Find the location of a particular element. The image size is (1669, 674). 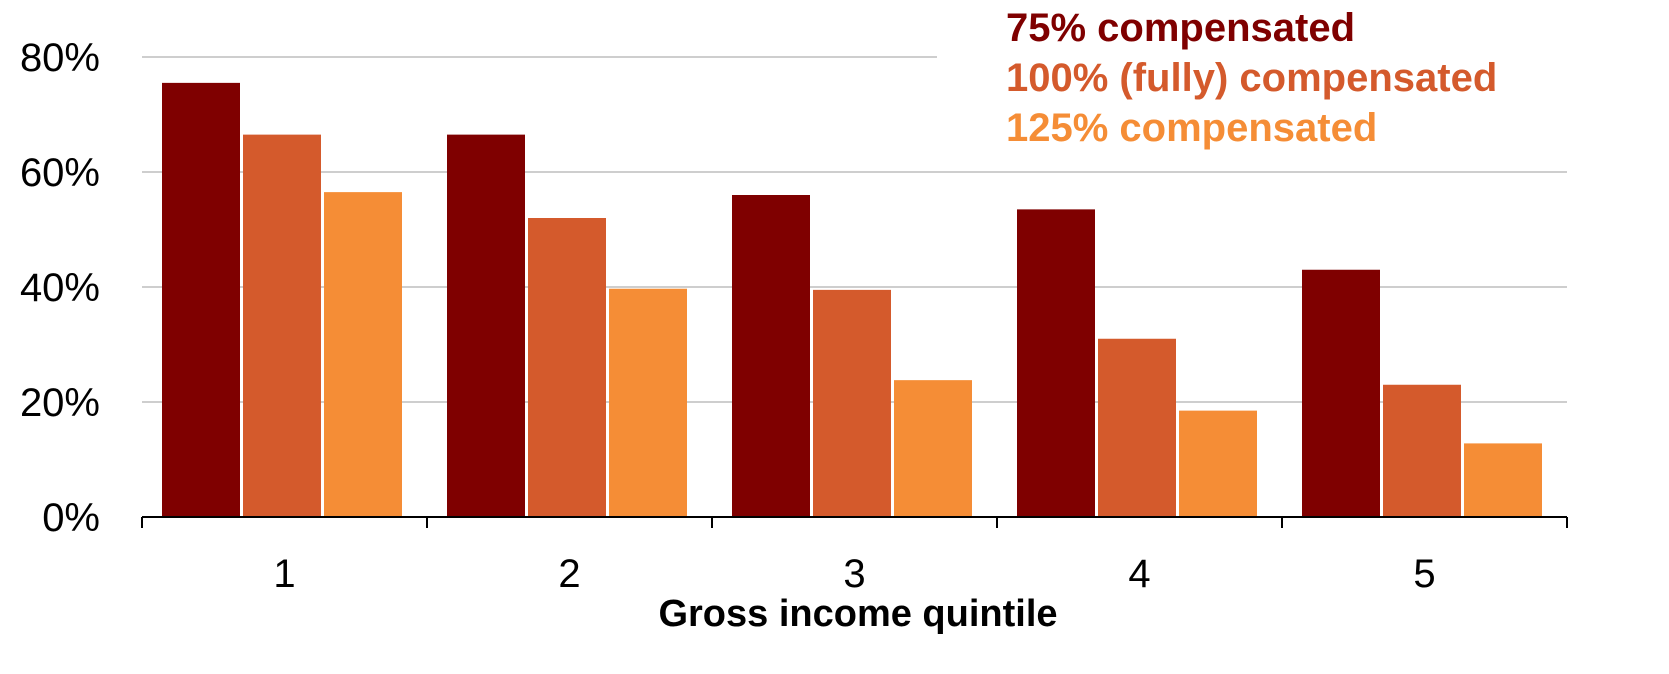

x-tick-label: 2 is located at coordinates (569, 574).